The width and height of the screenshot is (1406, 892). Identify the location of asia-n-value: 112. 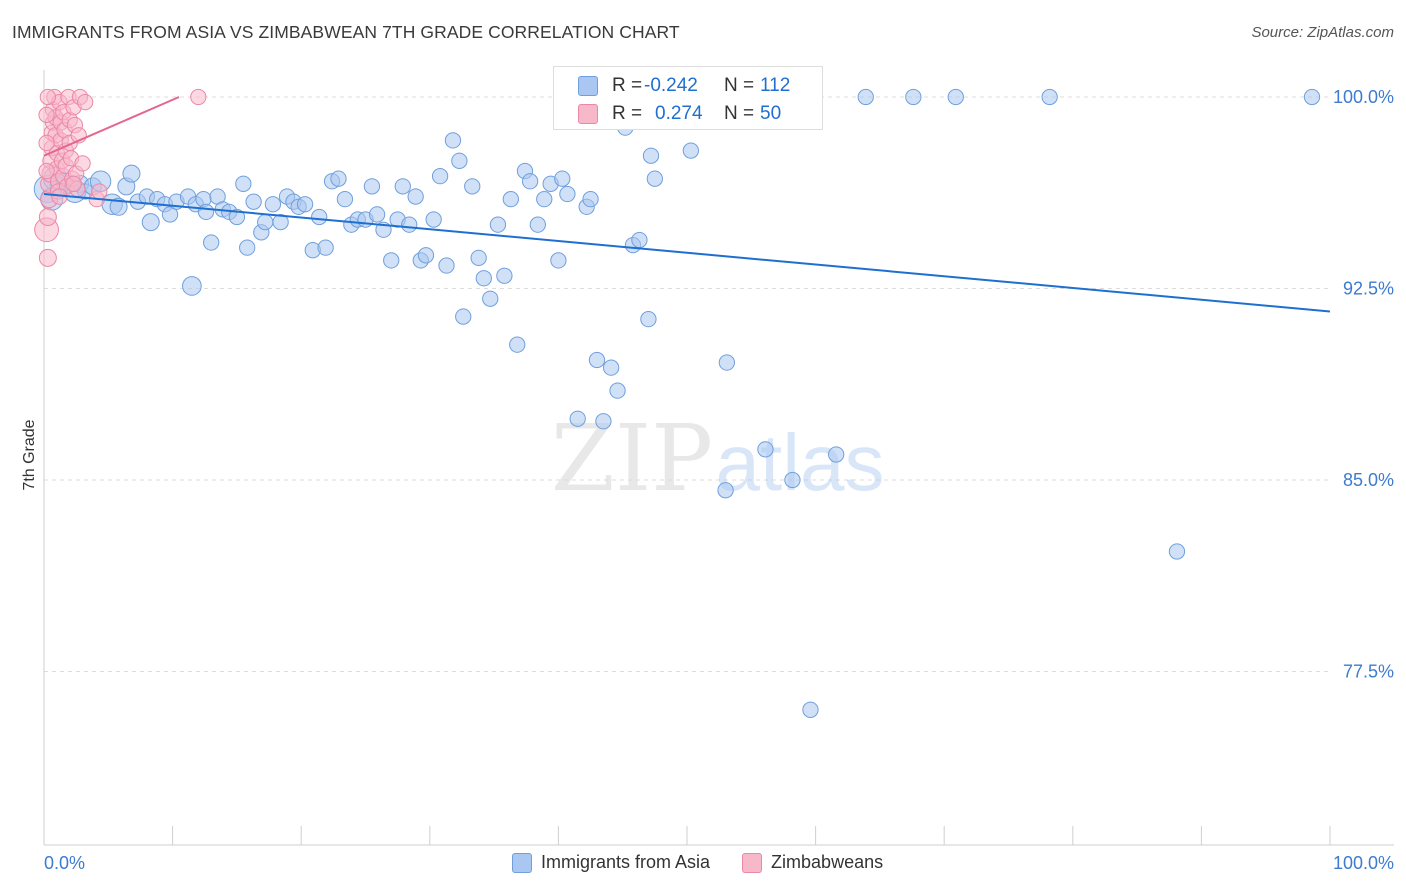
(775, 85).